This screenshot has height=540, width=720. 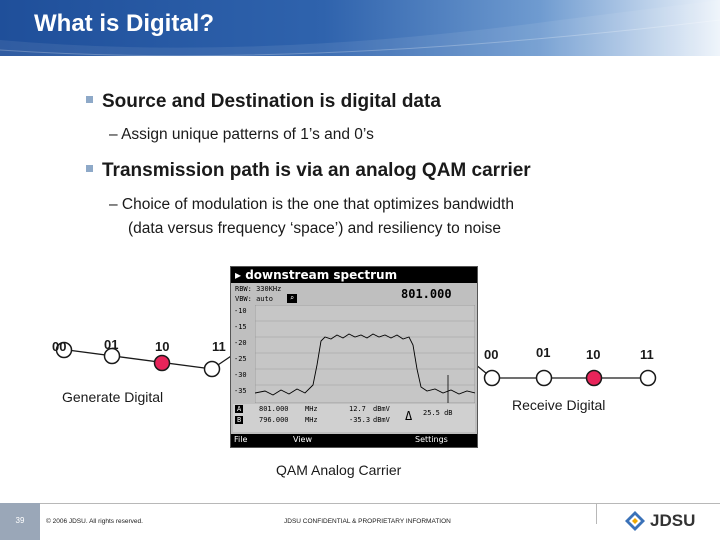 What do you see at coordinates (381, 420) in the screenshot?
I see `marker-b-level-unit: dBmV` at bounding box center [381, 420].